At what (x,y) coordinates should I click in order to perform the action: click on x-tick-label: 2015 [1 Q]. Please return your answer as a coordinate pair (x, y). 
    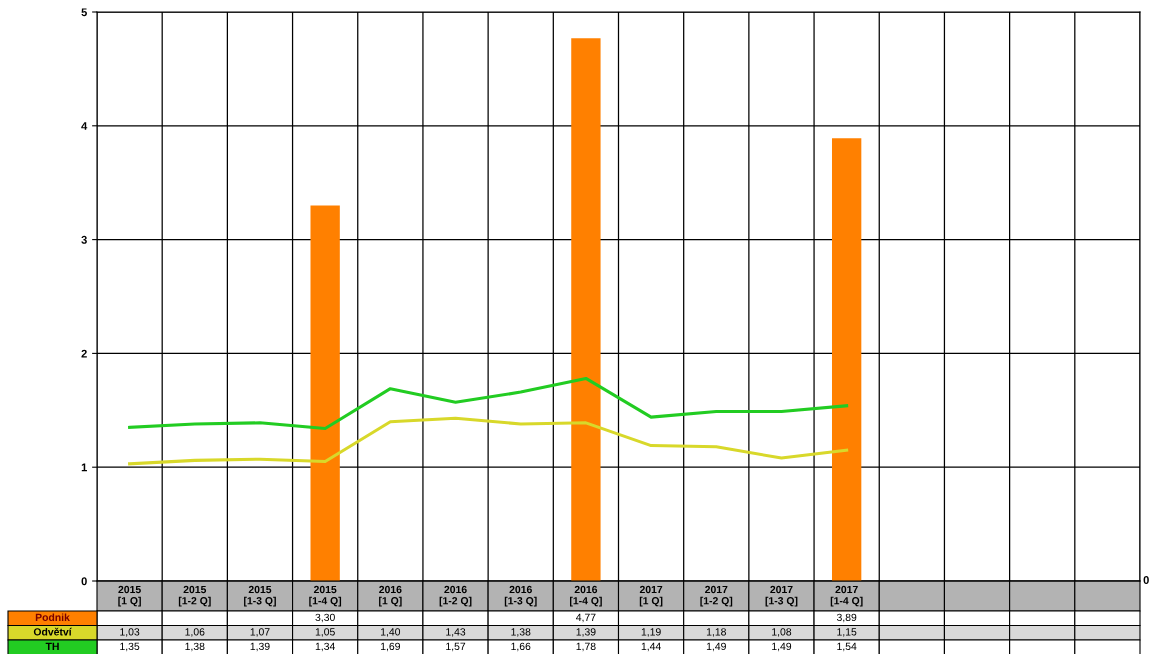
    Looking at the image, I should click on (129, 596).